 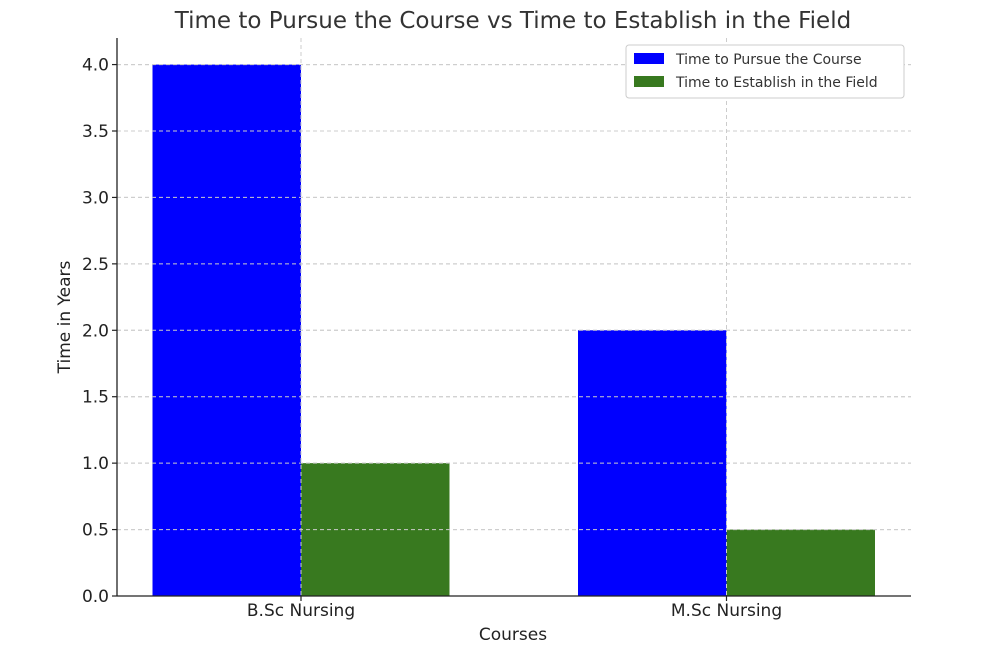 I want to click on y-tick-label: 2.0, so click(x=95, y=331).